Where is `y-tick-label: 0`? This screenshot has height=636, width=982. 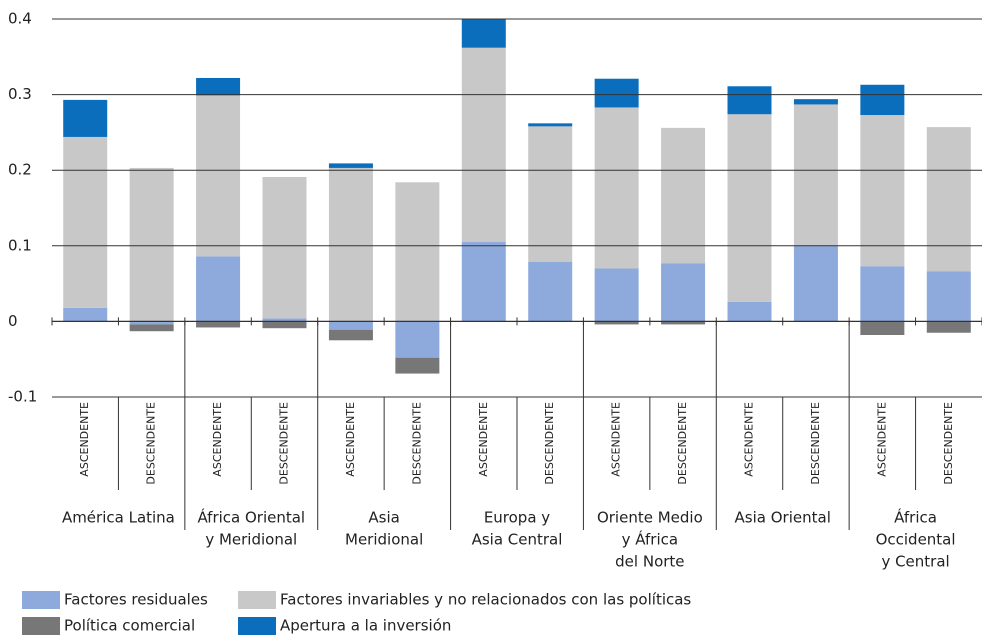 y-tick-label: 0 is located at coordinates (13, 321).